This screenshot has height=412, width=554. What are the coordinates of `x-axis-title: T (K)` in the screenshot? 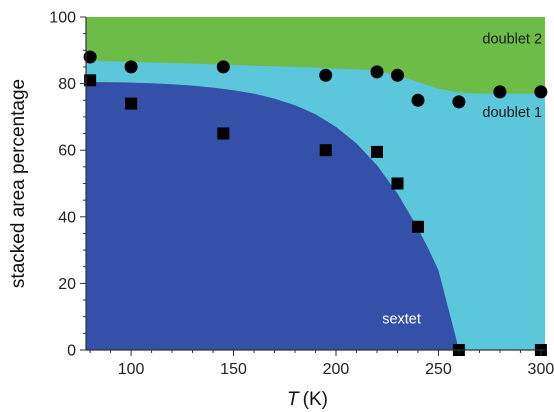 It's located at (307, 399).